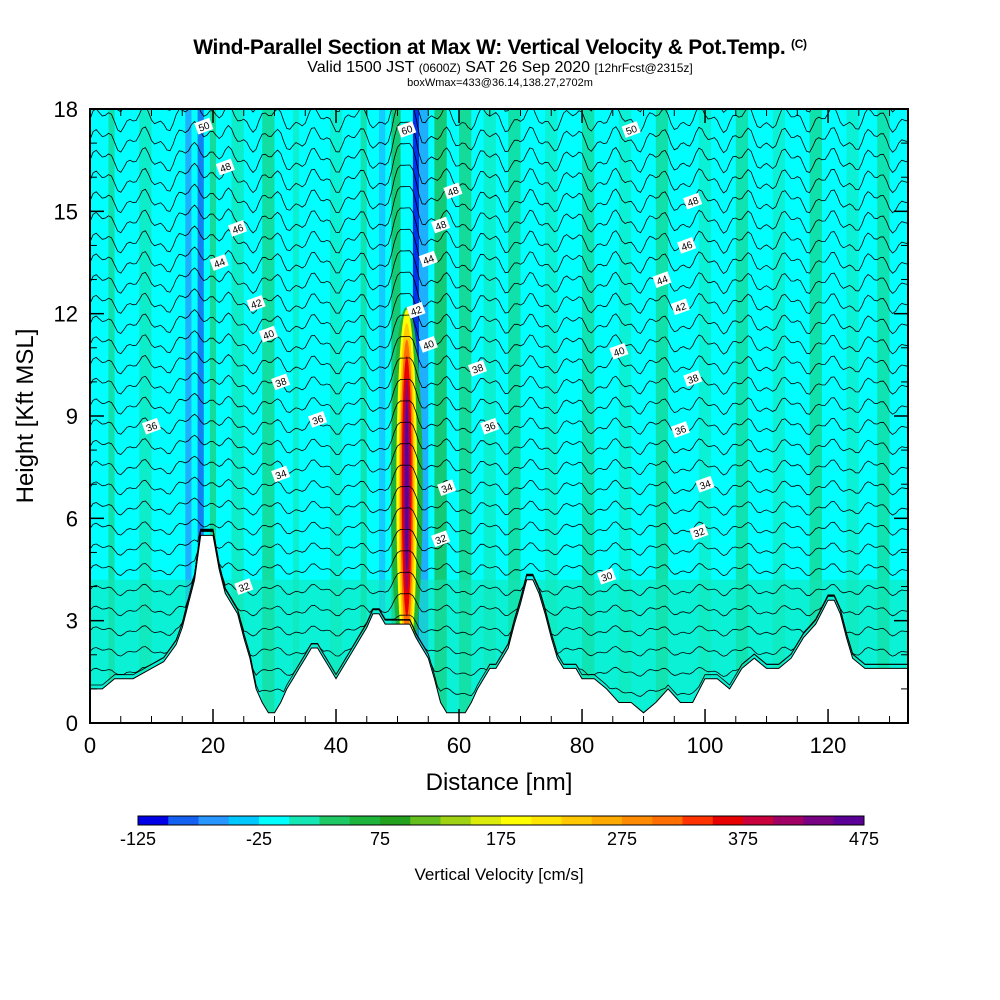 Image resolution: width=1000 pixels, height=1000 pixels. Describe the element at coordinates (66, 211) in the screenshot. I see `y-tick-label: 15` at that location.